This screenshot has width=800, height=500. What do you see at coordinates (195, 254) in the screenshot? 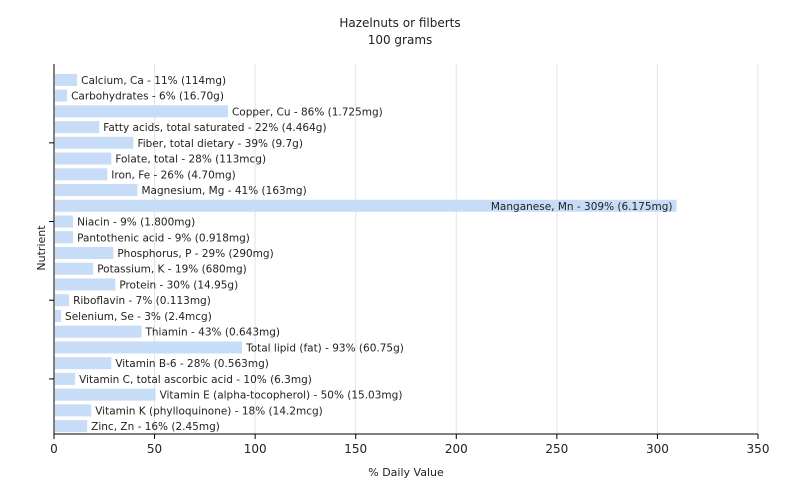
I see `bar-label: Phosphorus, P - 29% (290mg)` at bounding box center [195, 254].